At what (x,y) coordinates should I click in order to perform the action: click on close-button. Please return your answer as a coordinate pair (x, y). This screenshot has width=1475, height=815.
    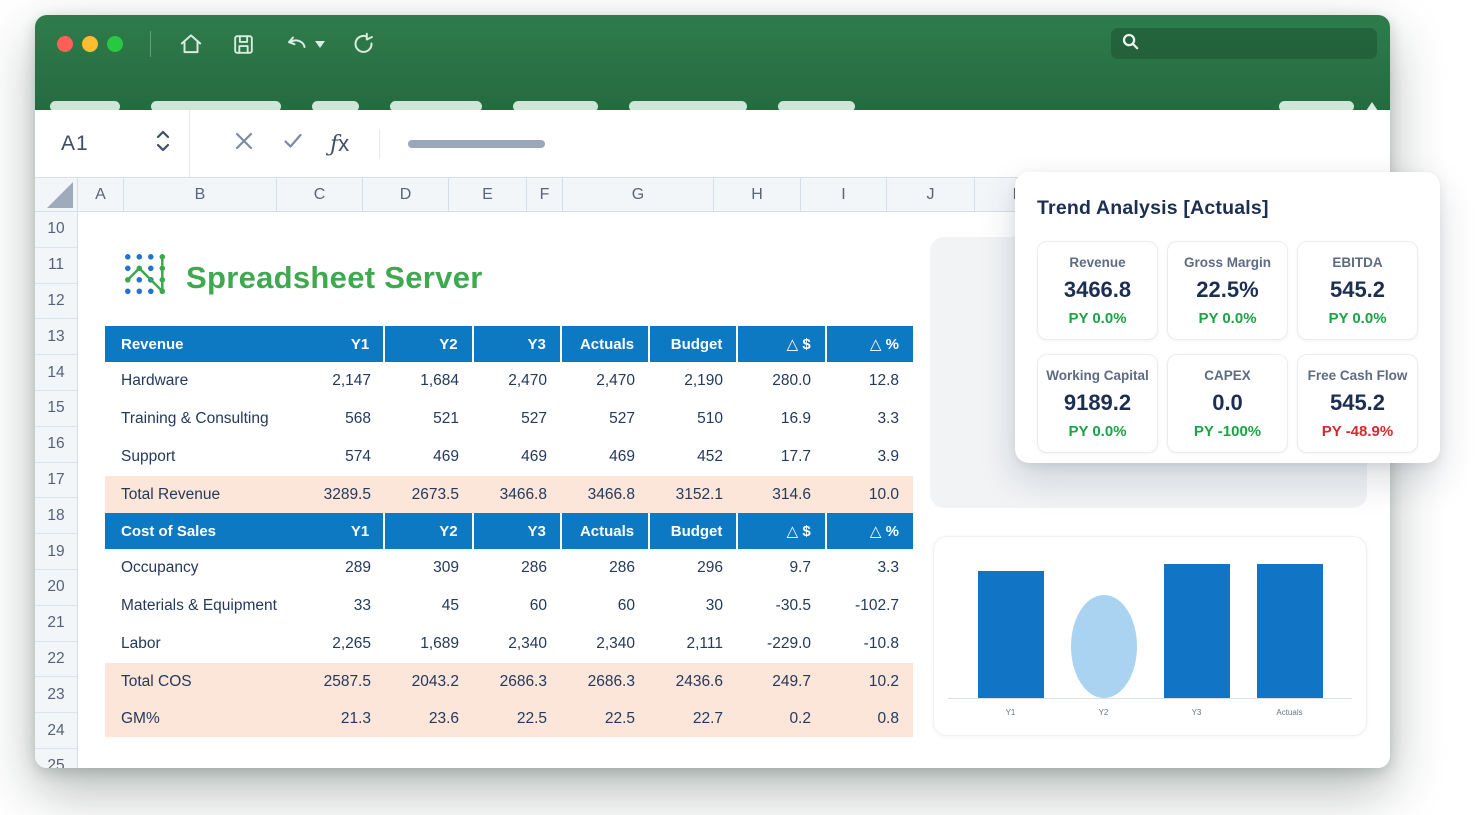
    Looking at the image, I should click on (65, 44).